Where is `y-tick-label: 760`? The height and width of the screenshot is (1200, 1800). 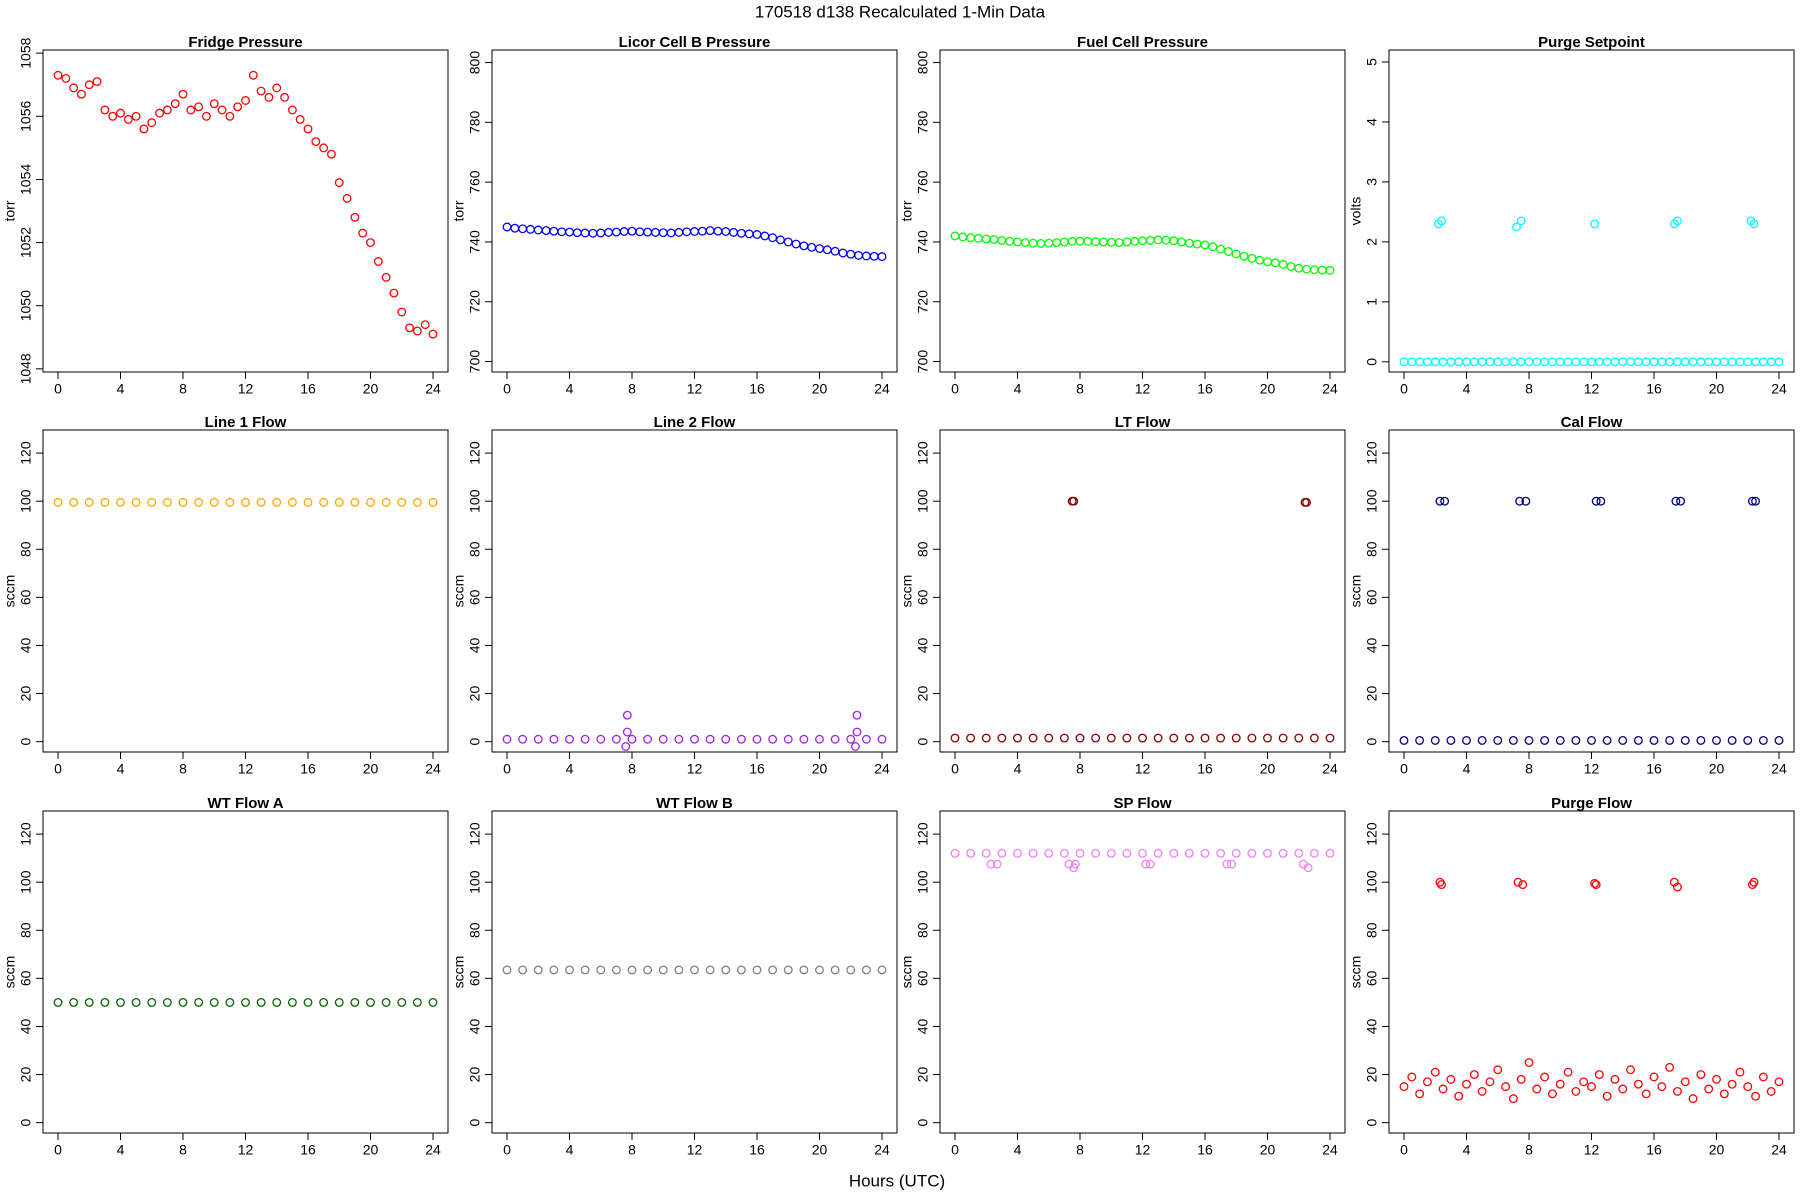
y-tick-label: 760 is located at coordinates (923, 182).